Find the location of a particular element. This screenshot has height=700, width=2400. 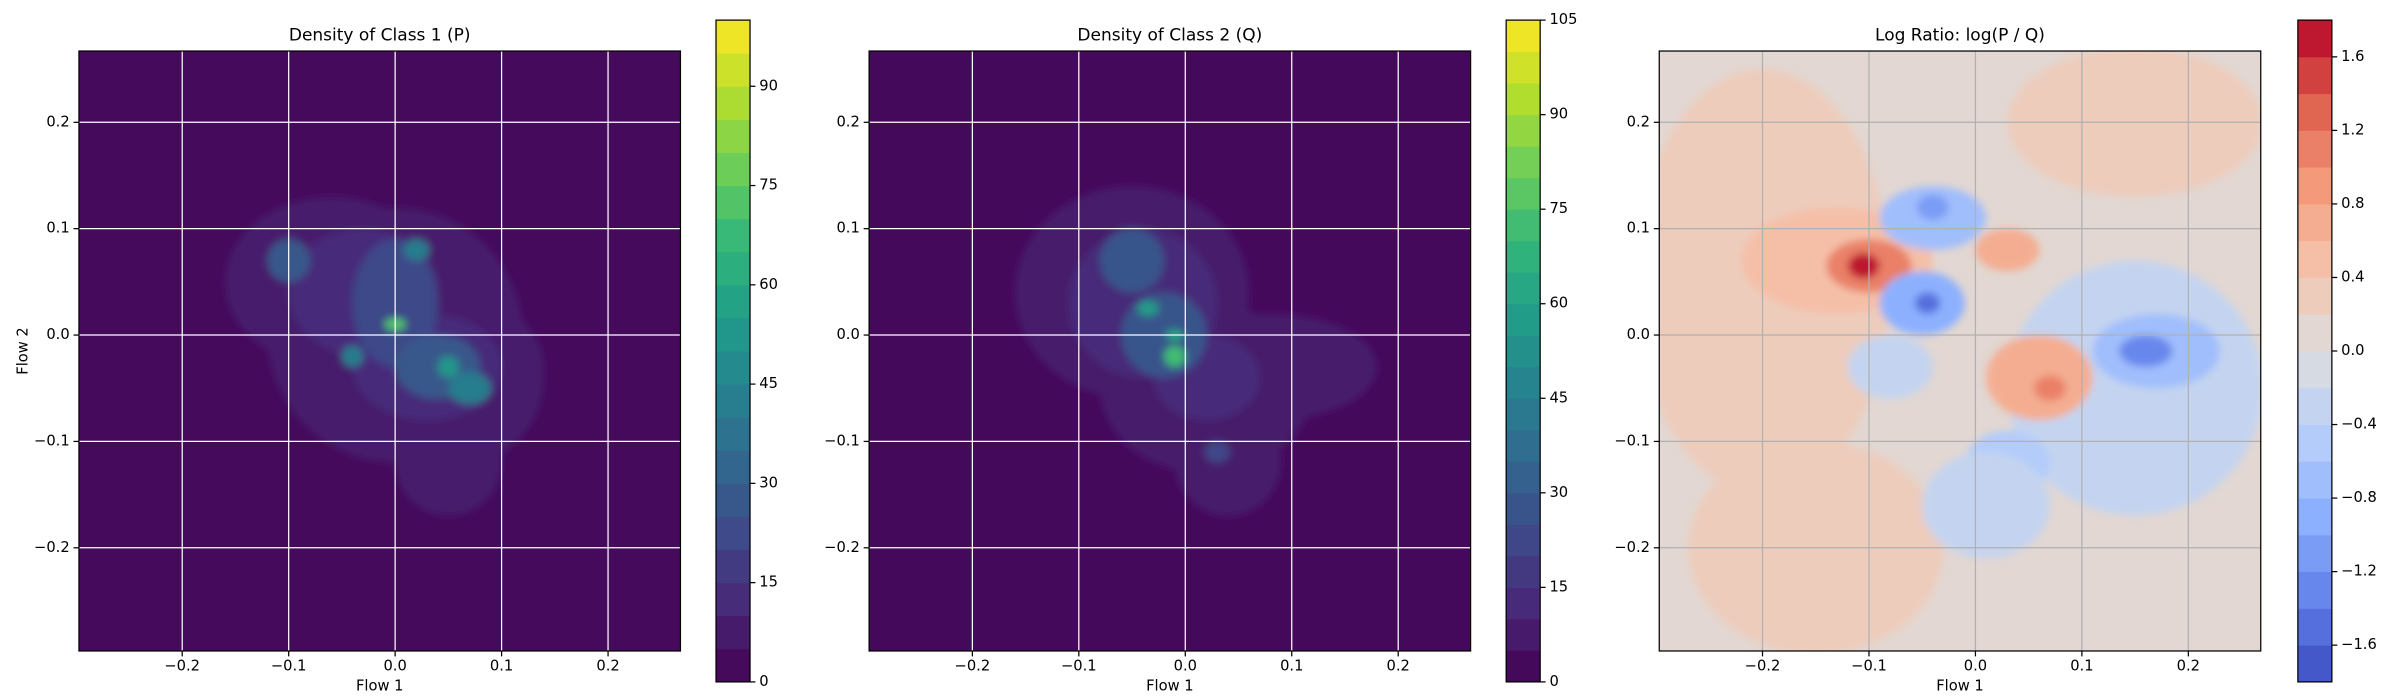

y-axis-label: Flow 2 is located at coordinates (22, 351).